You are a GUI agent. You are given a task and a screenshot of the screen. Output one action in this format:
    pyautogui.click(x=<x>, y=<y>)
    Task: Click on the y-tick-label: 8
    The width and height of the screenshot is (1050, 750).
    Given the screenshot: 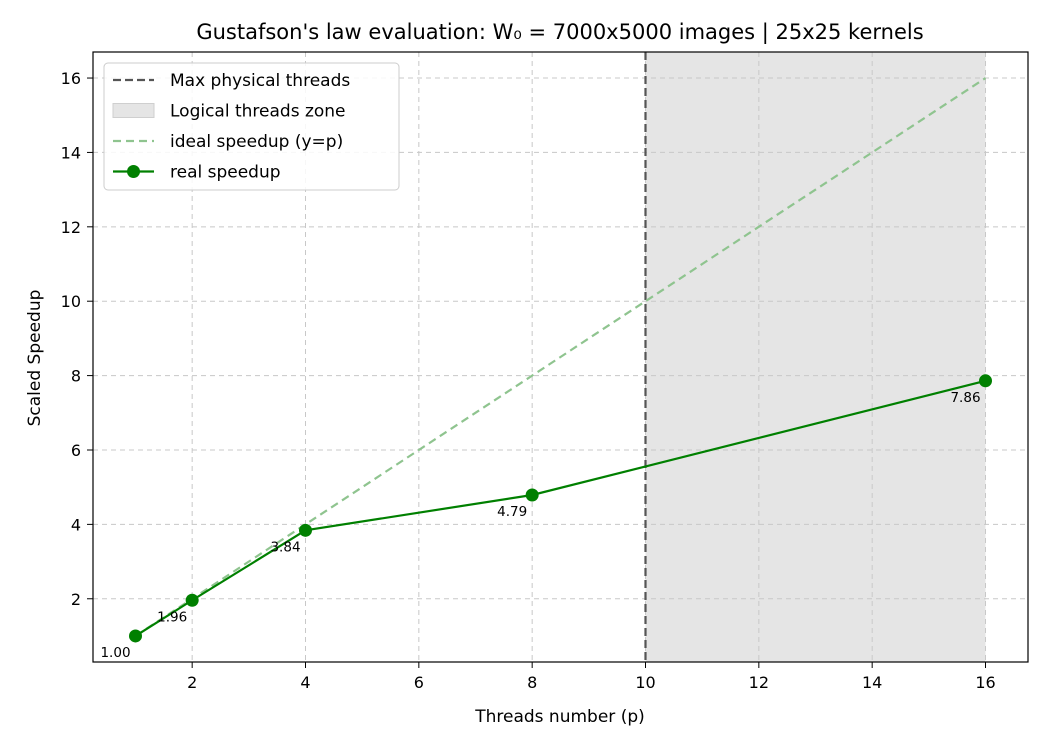 What is the action you would take?
    pyautogui.click(x=76, y=376)
    